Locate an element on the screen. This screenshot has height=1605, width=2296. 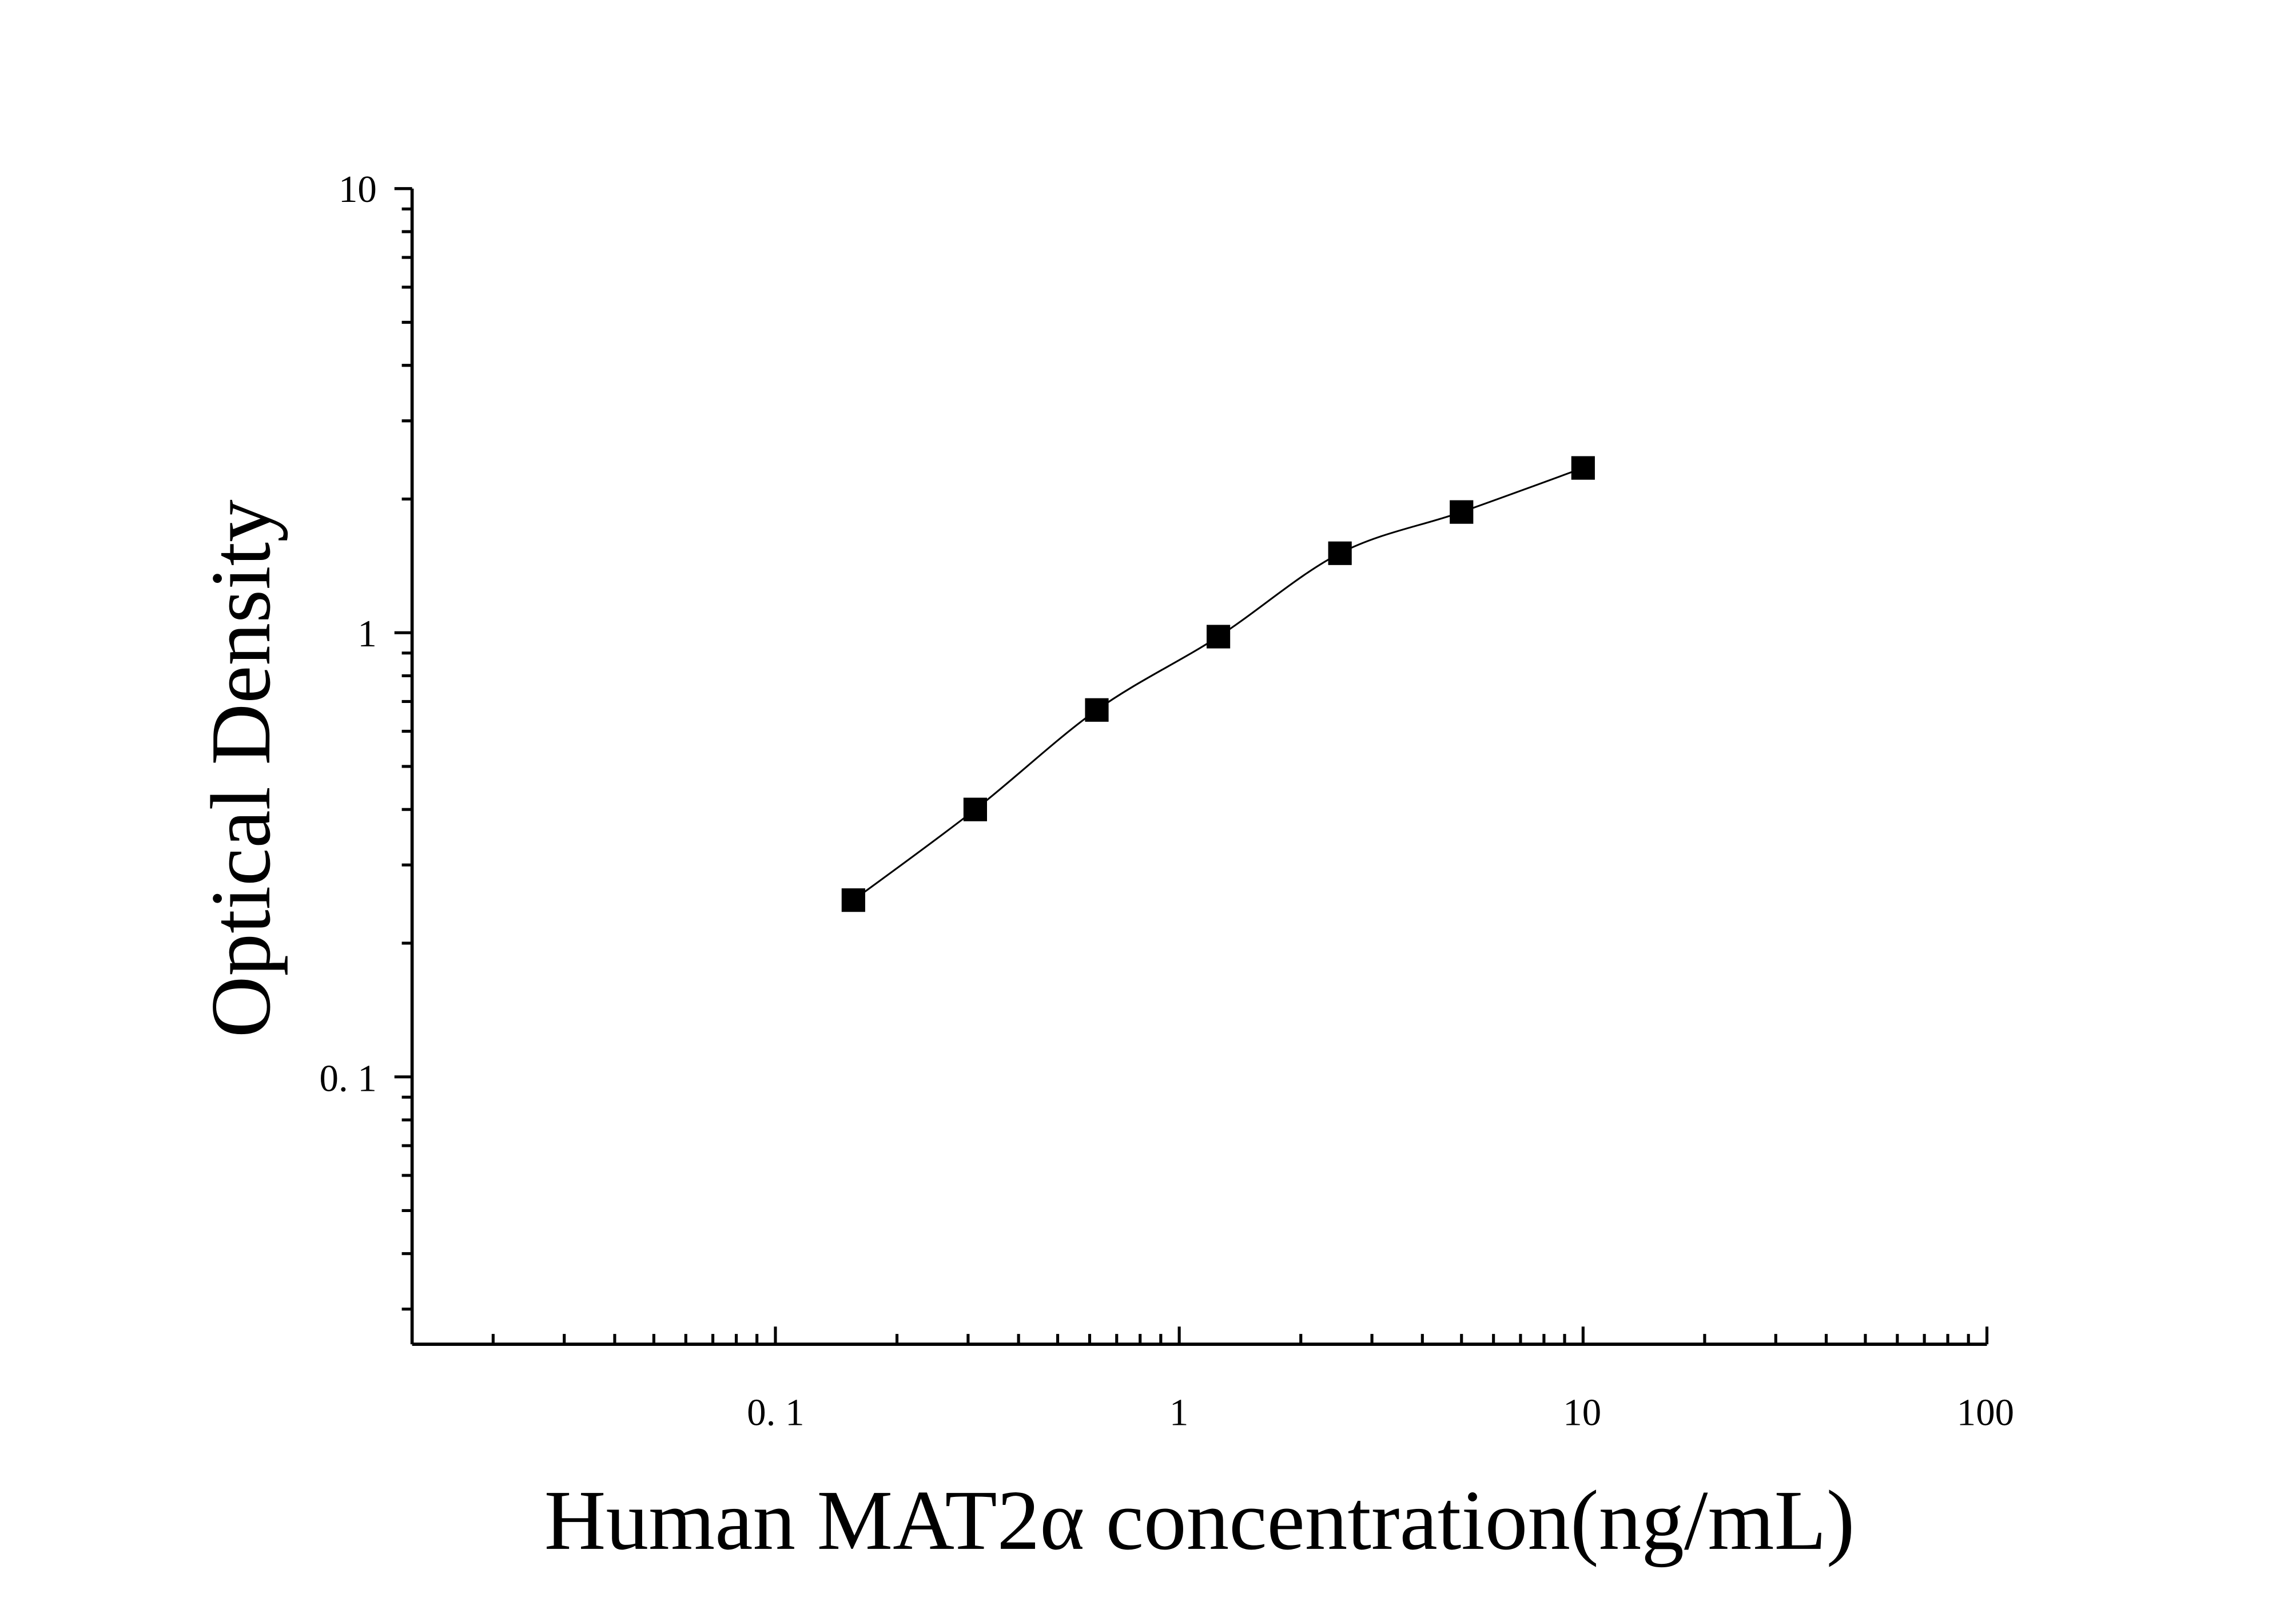
y-tick-label: 1 is located at coordinates (366, 634).